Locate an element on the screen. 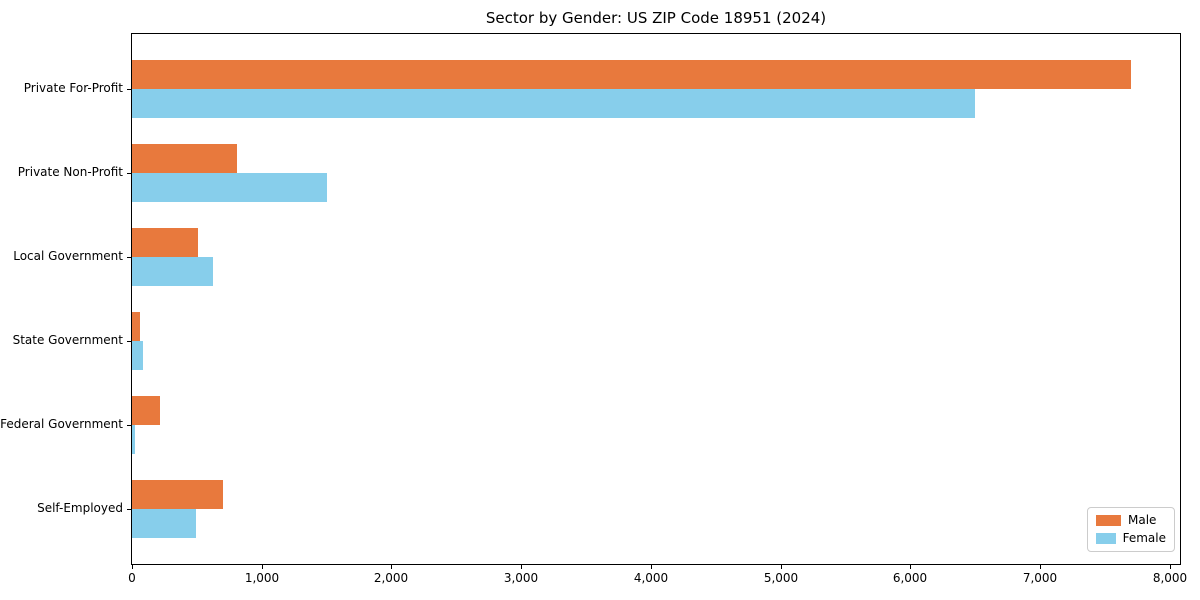  x-tick-label: 3,000 is located at coordinates (521, 578).